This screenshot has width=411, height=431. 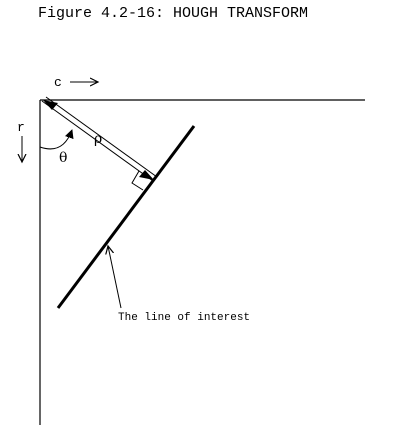 What do you see at coordinates (55, 140) in the screenshot?
I see `theta-angle-arc` at bounding box center [55, 140].